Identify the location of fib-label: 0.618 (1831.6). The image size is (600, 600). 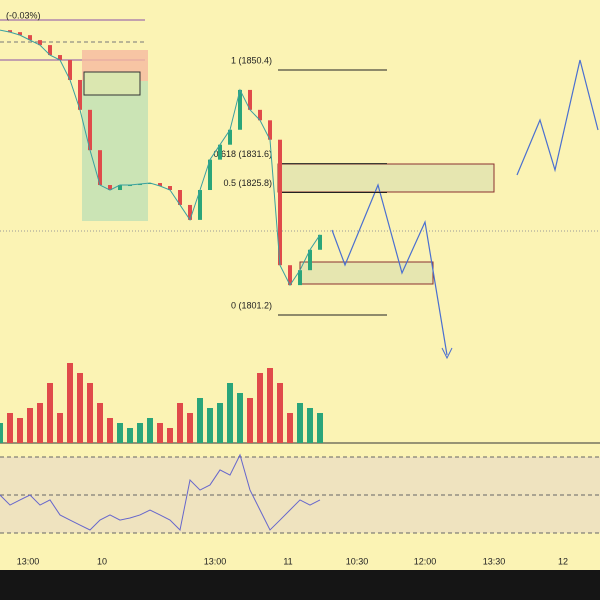
(242, 154).